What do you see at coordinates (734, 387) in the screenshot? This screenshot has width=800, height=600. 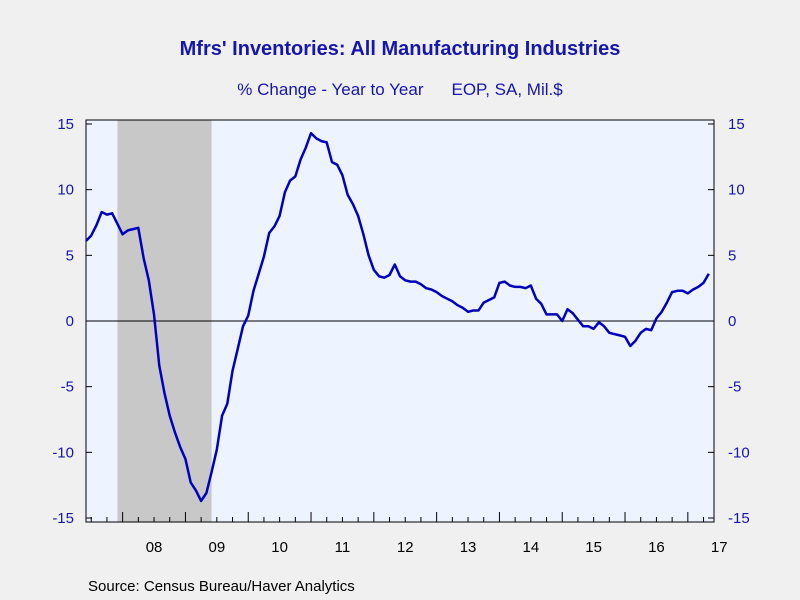 I see `y-tick-label-right: -5` at bounding box center [734, 387].